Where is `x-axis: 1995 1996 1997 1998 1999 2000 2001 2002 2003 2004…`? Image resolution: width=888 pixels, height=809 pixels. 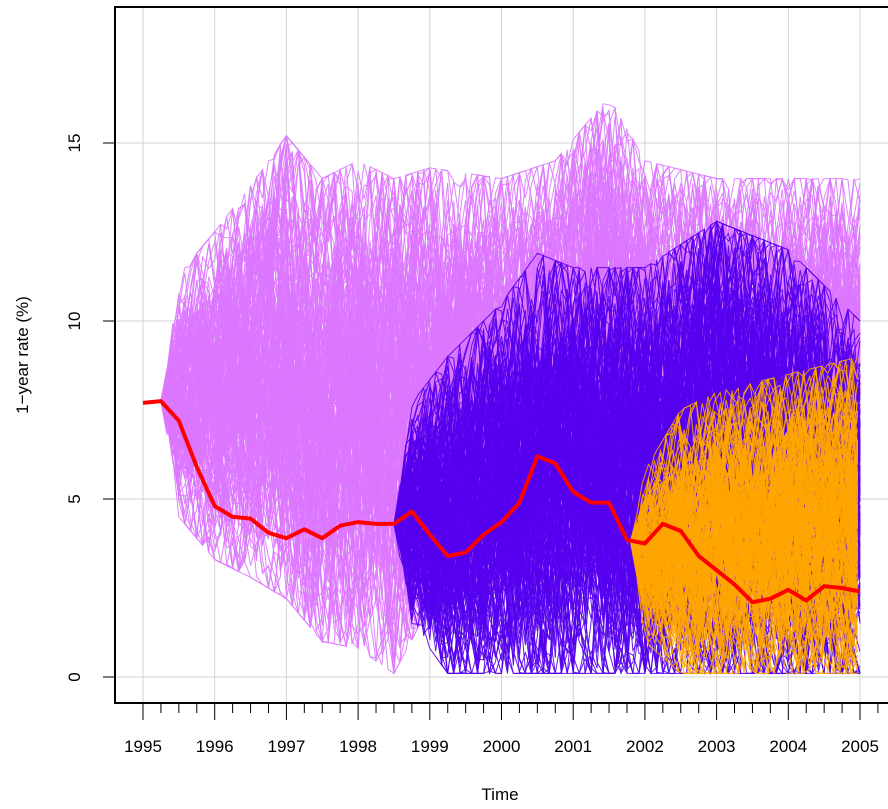
x-axis: 1995 1996 1997 1998 1999 2000 2001 2002 2003 2004… is located at coordinates (503, 729).